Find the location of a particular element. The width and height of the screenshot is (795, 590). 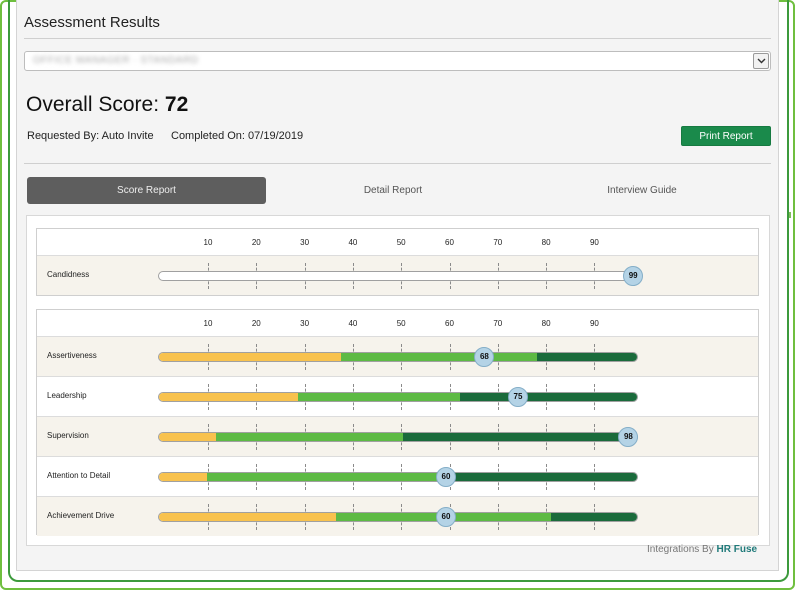

score-marker: 68 is located at coordinates (484, 357).